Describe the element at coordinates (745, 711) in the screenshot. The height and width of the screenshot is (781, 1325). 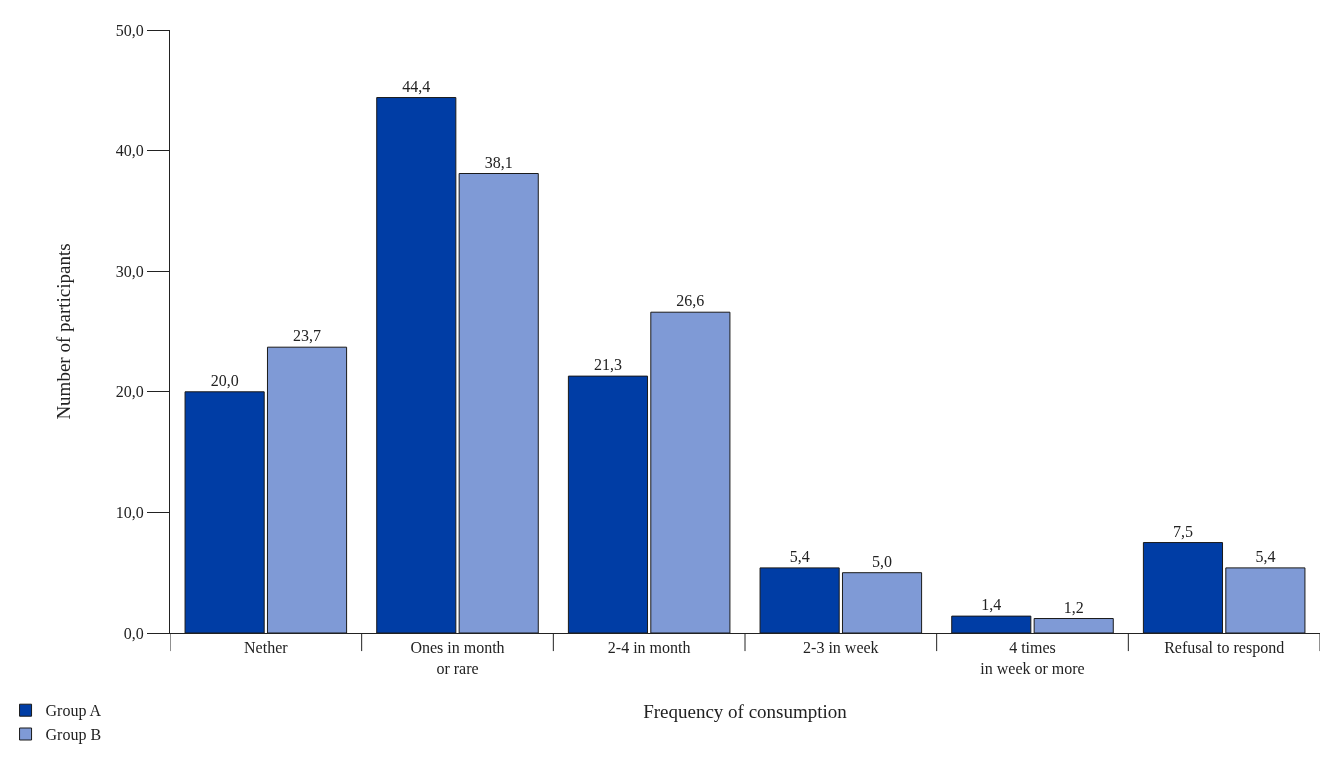
I see `x-axis-title: Frequency of consumption` at that location.